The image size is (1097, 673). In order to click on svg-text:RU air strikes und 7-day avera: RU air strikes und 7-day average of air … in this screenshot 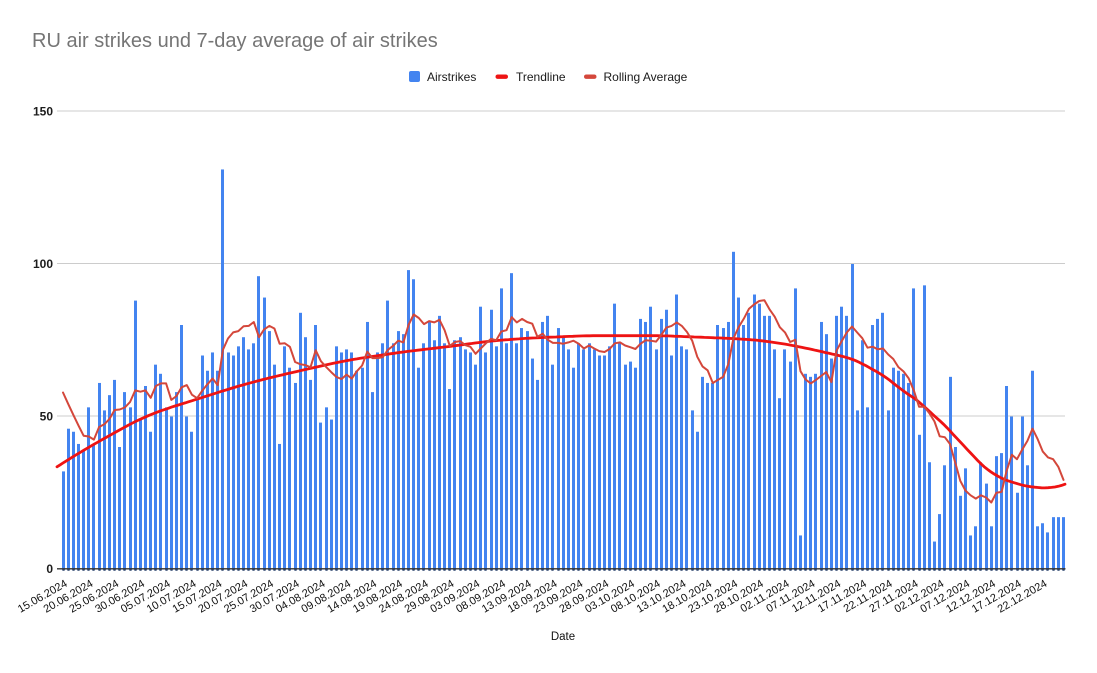, I will do `click(235, 41)`.